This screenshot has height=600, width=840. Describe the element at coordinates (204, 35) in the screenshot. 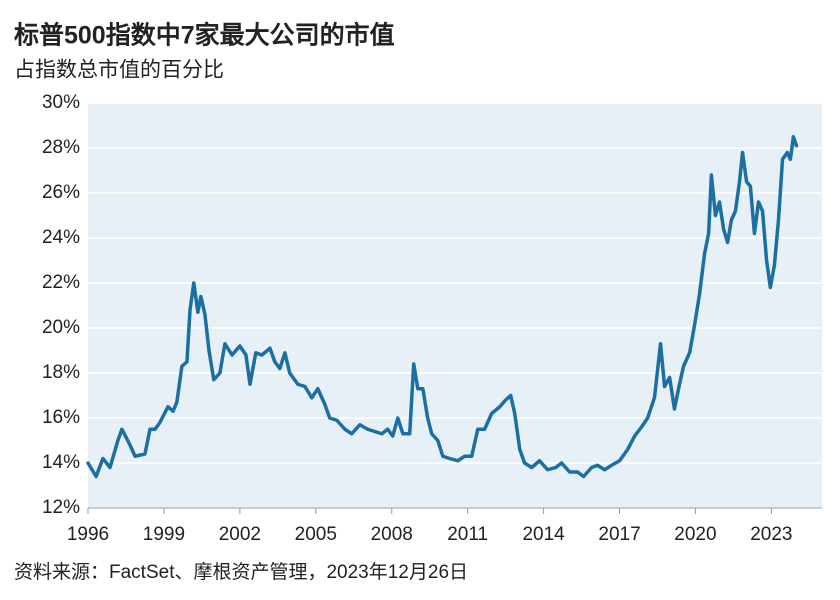

I see `chart-title: 标普500指数中7家最大公司的市值` at that location.